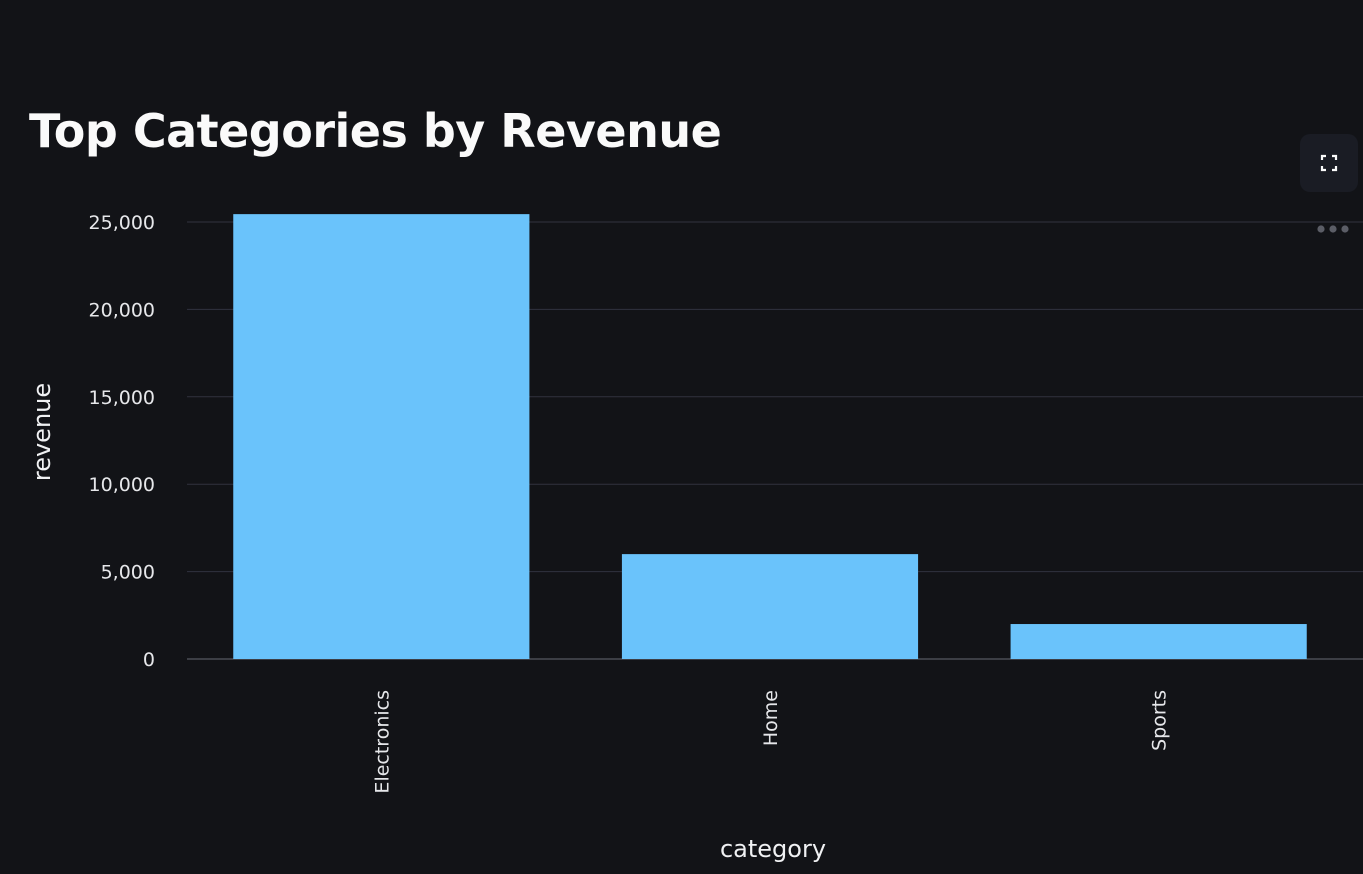  What do you see at coordinates (122, 485) in the screenshot?
I see `y-tick-label: 10,000` at bounding box center [122, 485].